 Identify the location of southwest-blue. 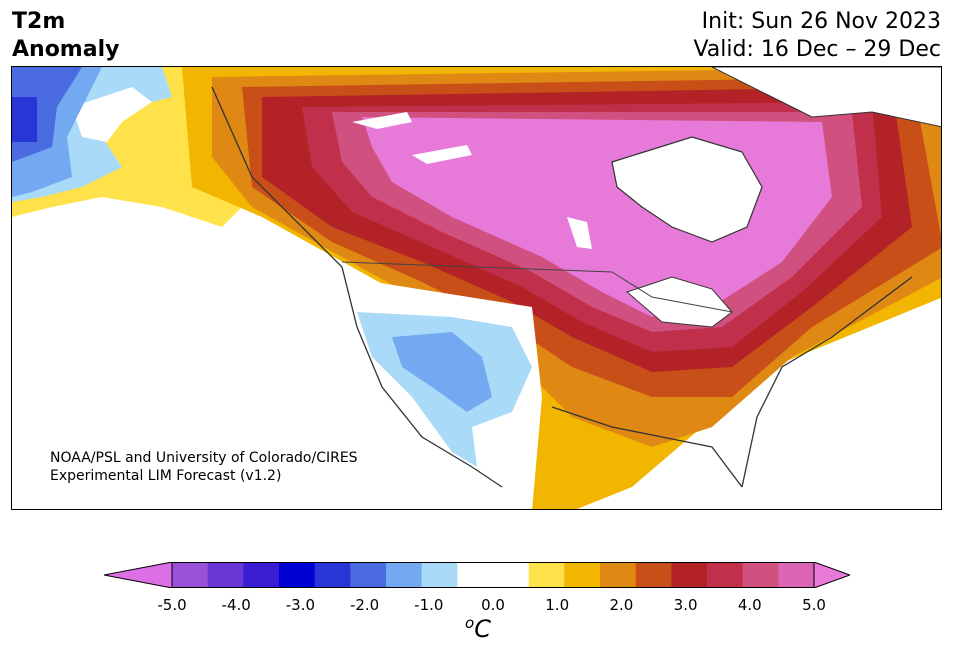
(442, 372).